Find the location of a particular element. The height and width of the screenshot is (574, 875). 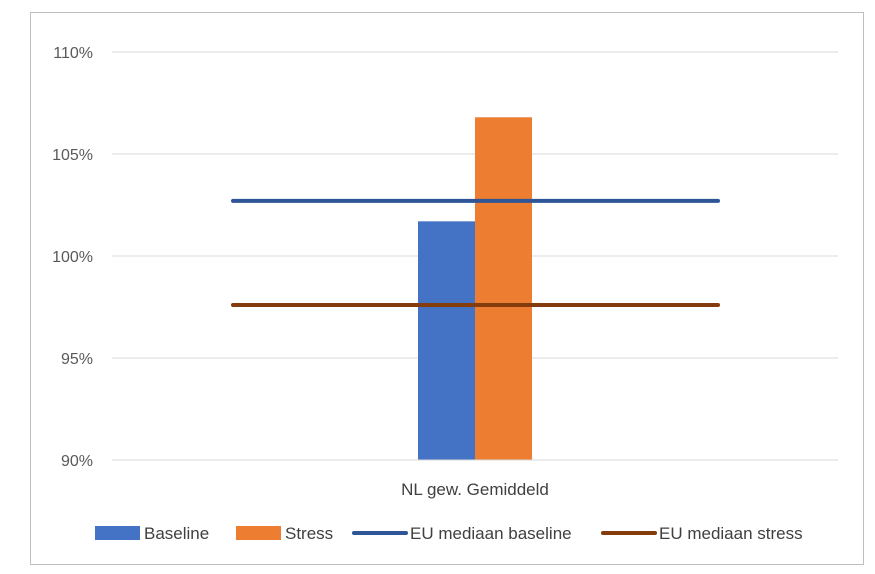

y-axis: 90% 95% 100% 105% 110% is located at coordinates (72, 257).